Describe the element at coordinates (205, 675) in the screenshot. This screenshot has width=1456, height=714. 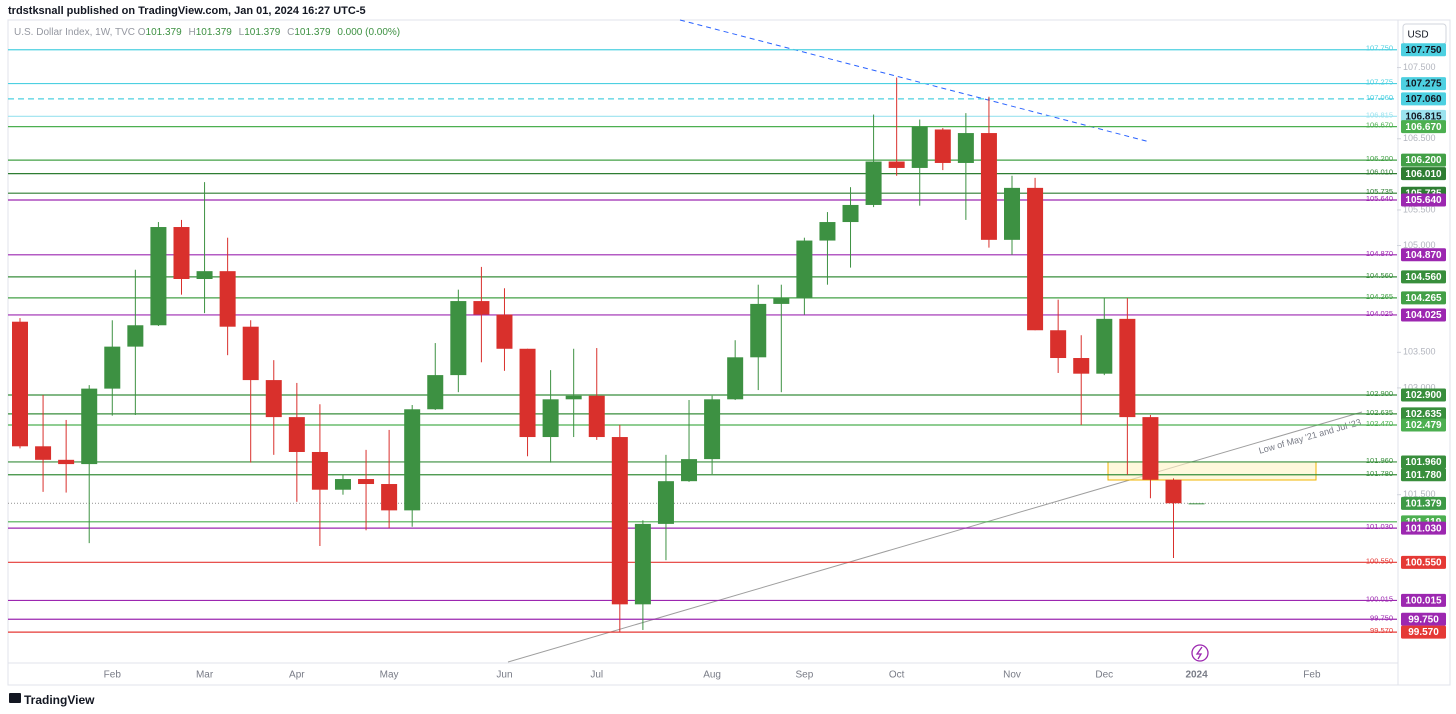
I see `x-tick-label: Mar` at that location.